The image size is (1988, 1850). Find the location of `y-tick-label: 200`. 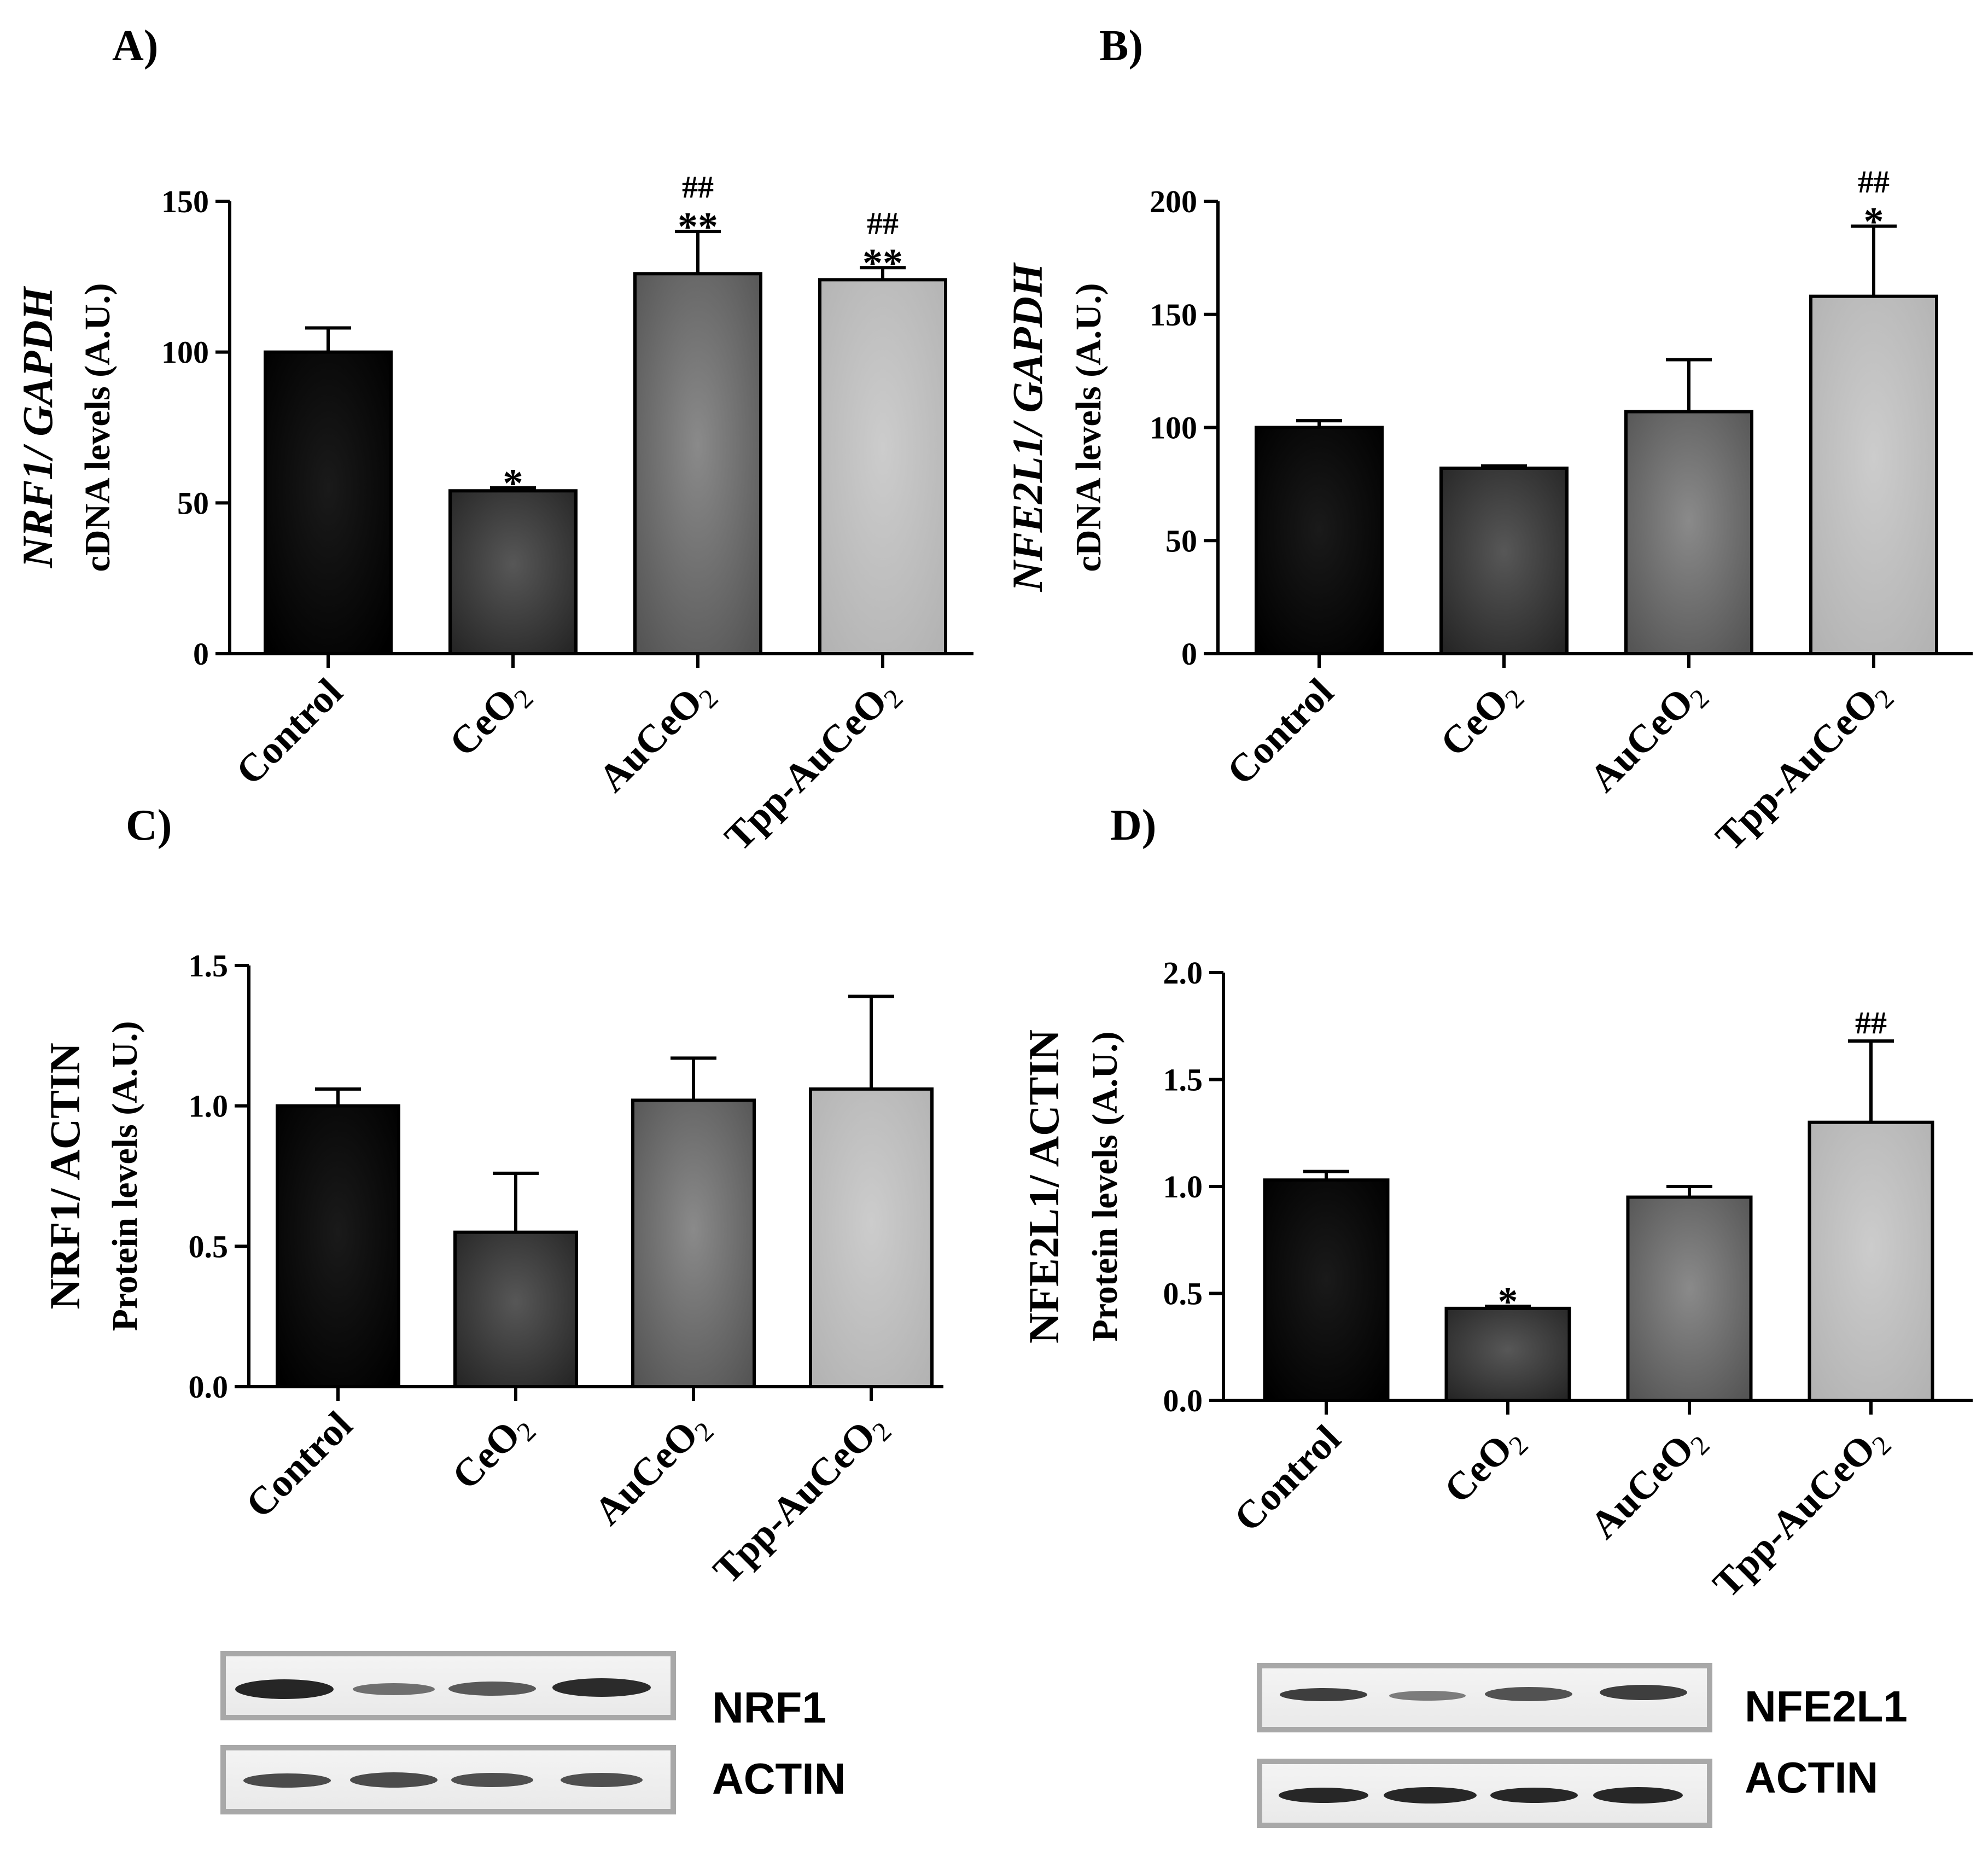

y-tick-label: 200 is located at coordinates (1173, 202).